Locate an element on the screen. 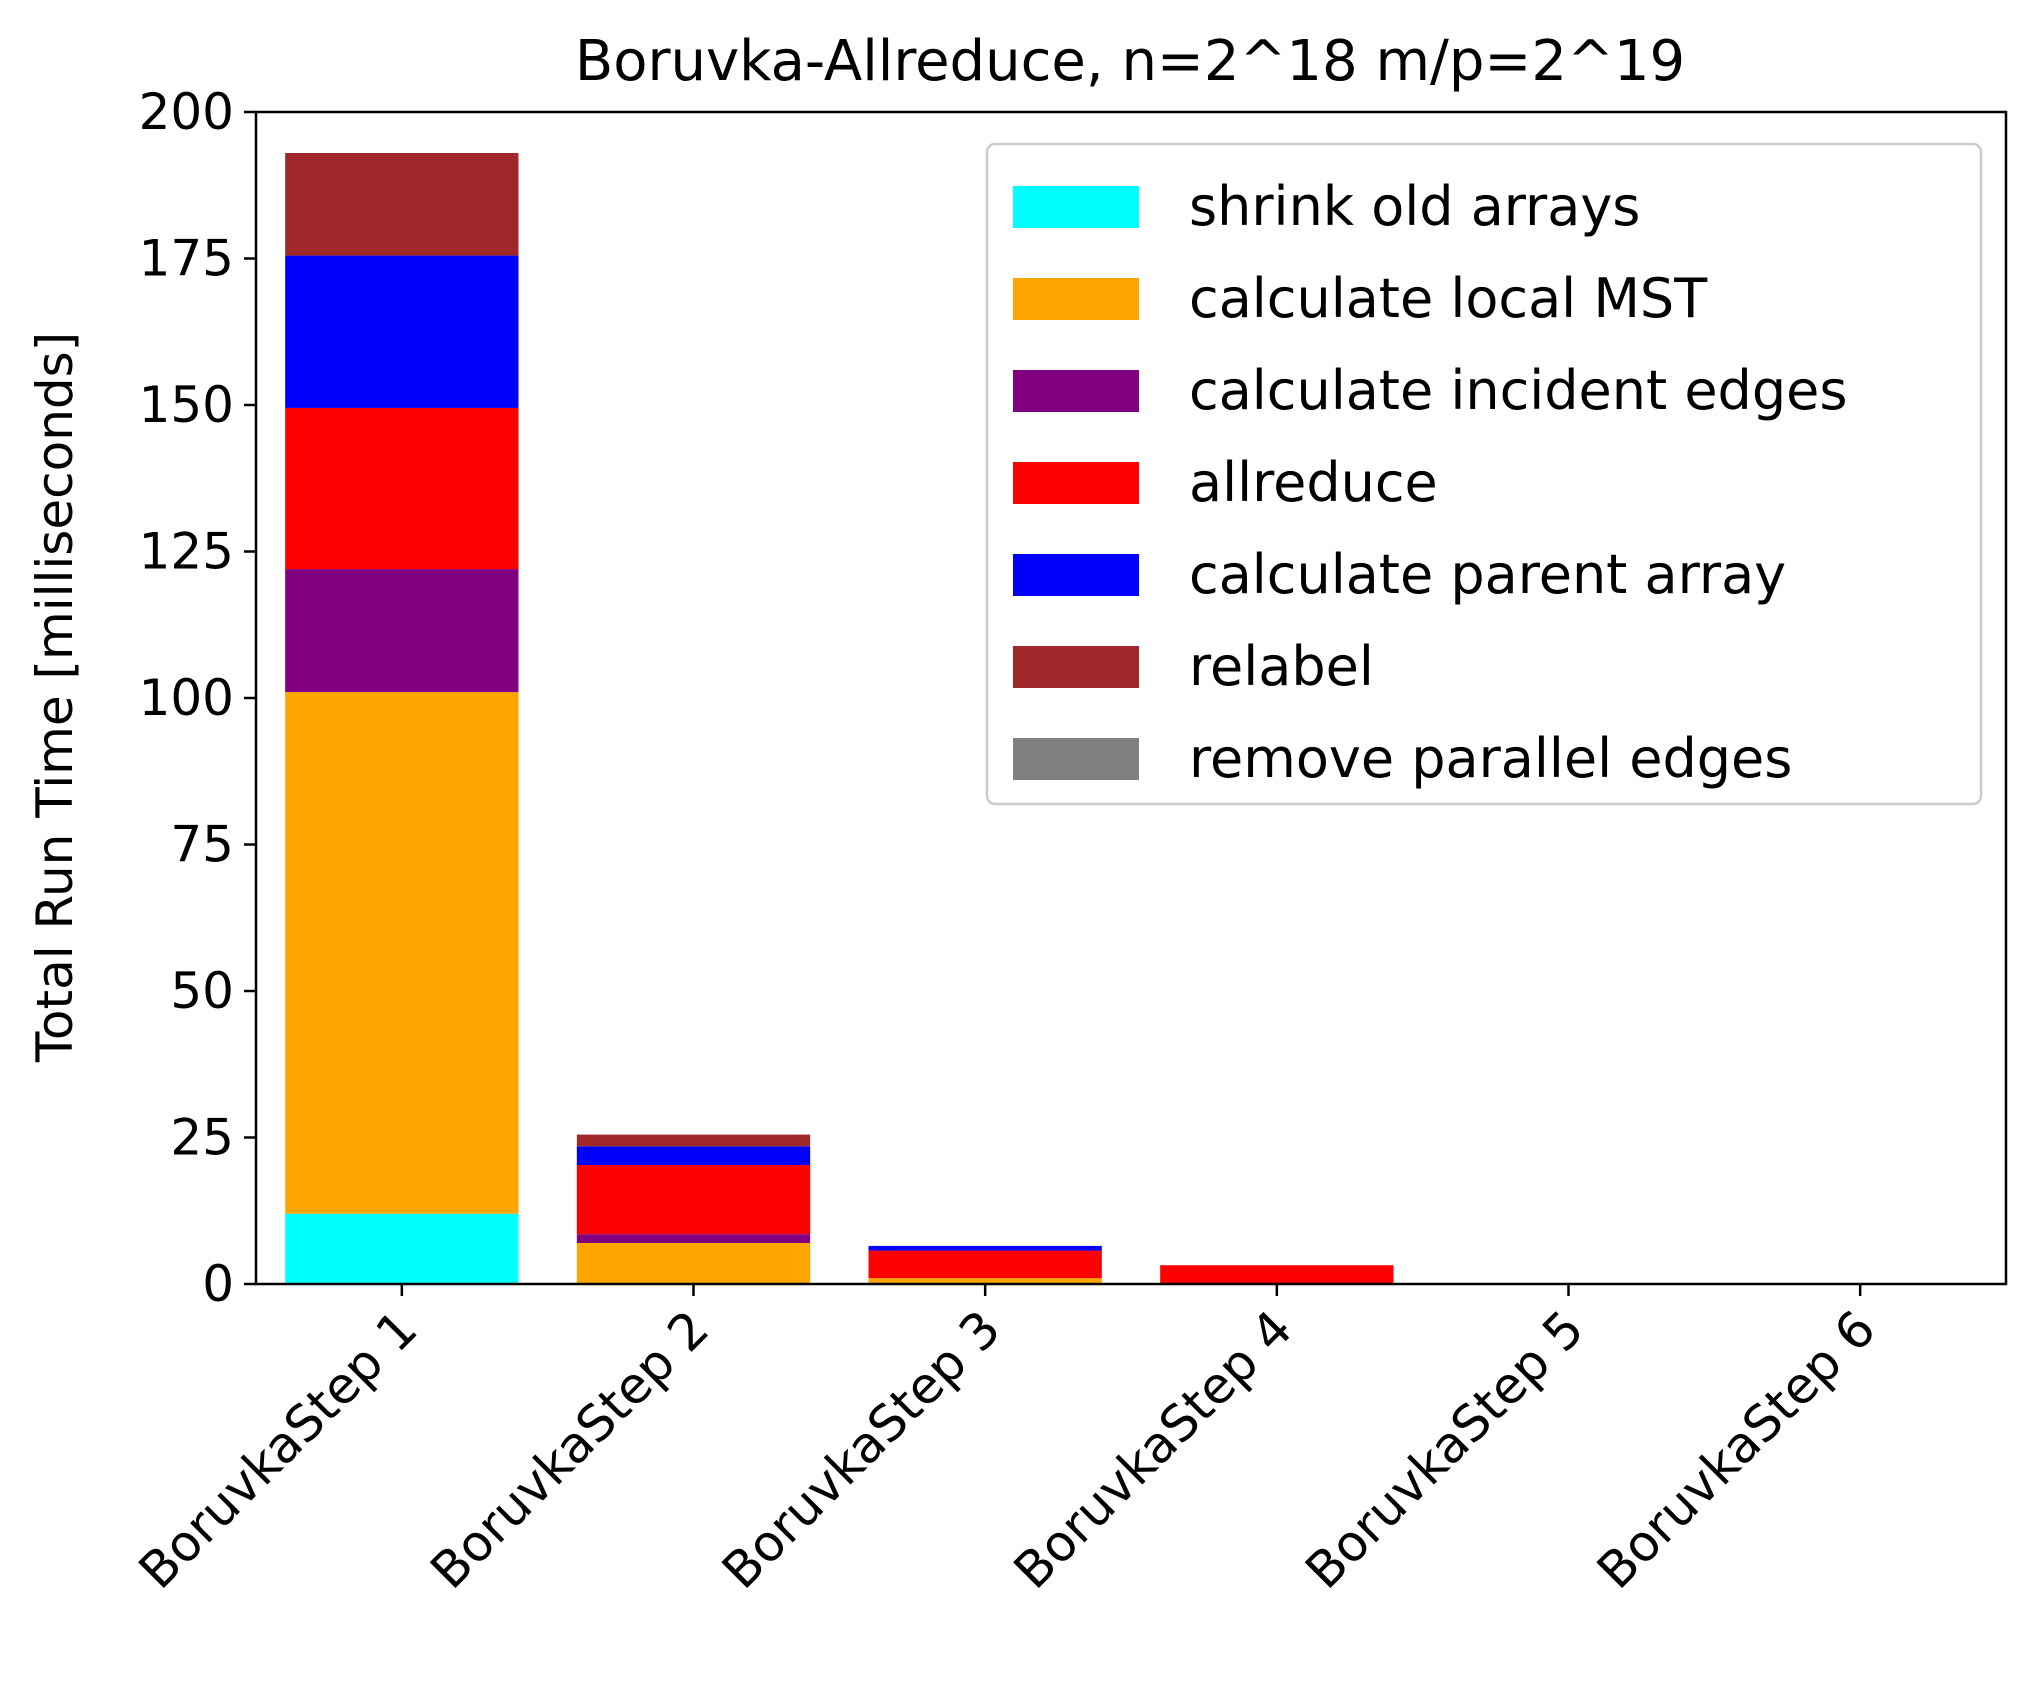 This screenshot has width=2030, height=1708. y-tick-label: 75 is located at coordinates (202, 845).